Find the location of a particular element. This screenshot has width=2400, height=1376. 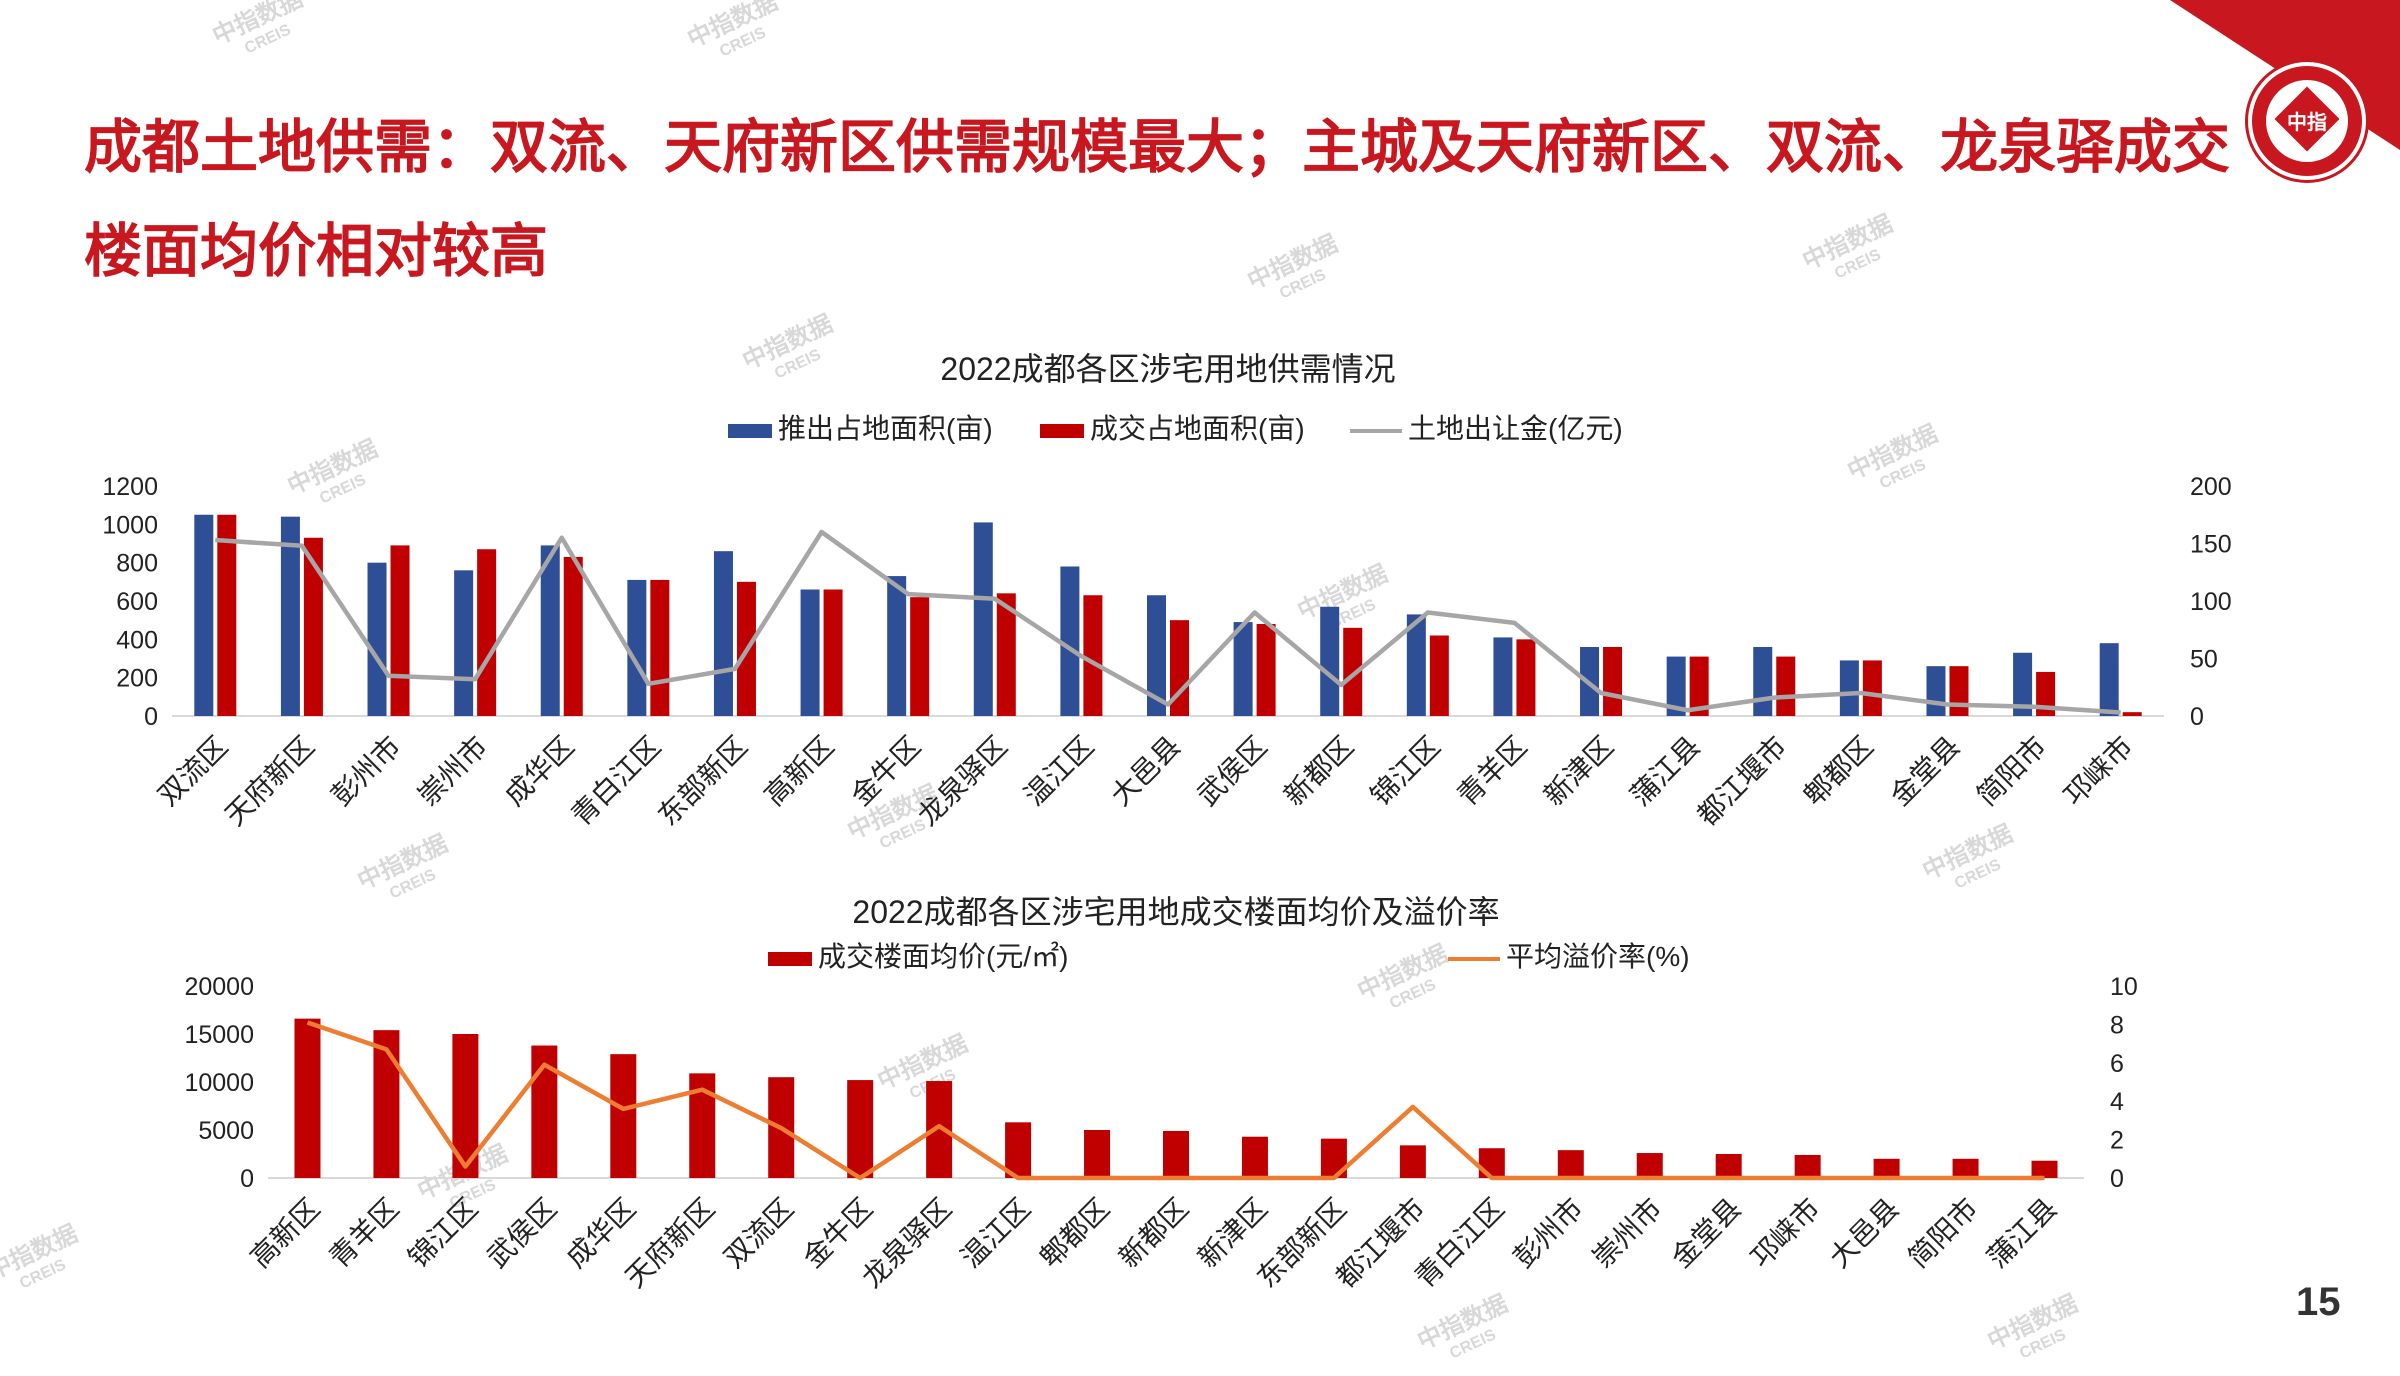

y-right-tick-0-2: 100 is located at coordinates (2211, 602).